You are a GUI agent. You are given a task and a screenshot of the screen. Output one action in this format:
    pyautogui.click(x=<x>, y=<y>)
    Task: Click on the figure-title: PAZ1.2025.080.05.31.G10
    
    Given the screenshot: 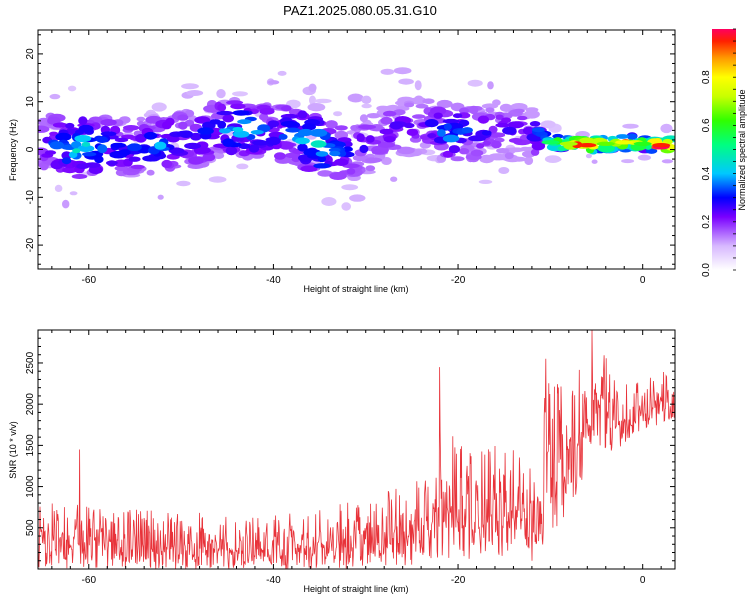 What is the action you would take?
    pyautogui.click(x=360, y=10)
    